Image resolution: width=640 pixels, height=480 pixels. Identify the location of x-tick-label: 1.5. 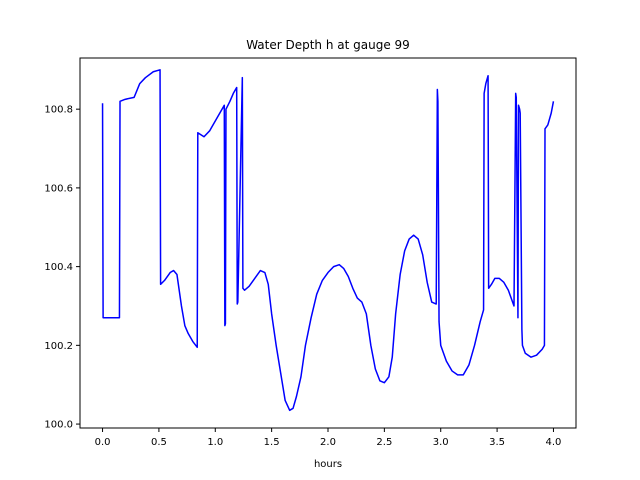
(272, 442).